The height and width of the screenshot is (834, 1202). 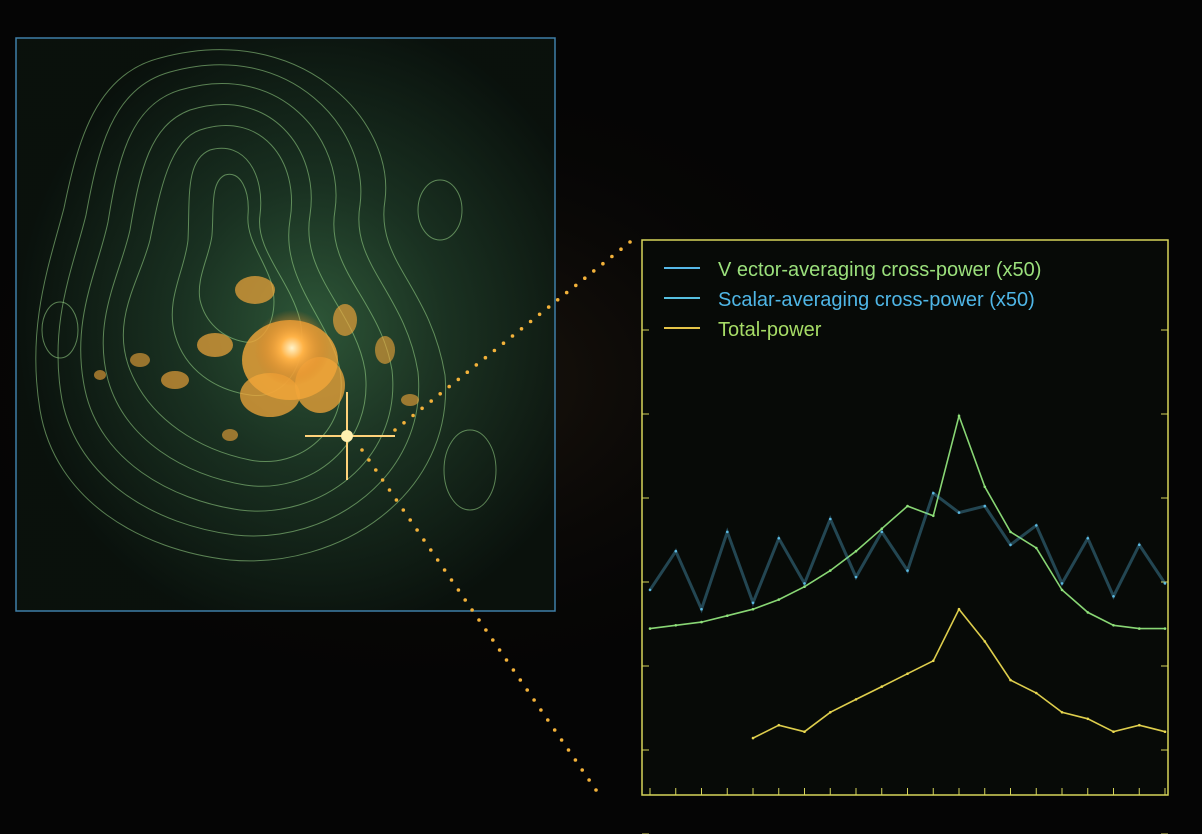 What do you see at coordinates (256, 358) in the screenshot?
I see `orange-emission` at bounding box center [256, 358].